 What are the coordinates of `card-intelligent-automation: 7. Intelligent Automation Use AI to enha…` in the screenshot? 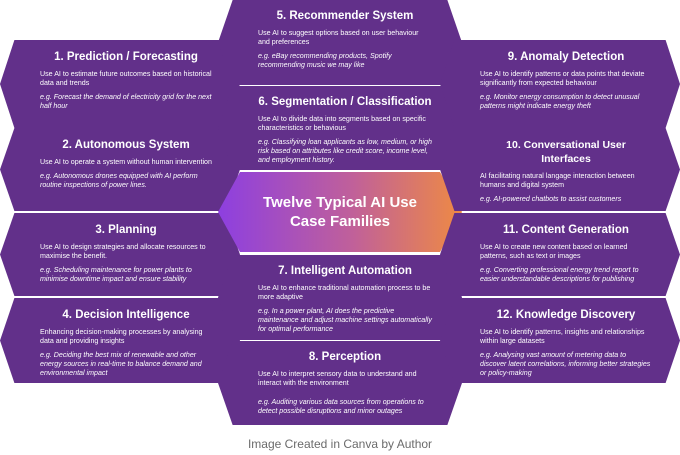 It's located at (340, 297).